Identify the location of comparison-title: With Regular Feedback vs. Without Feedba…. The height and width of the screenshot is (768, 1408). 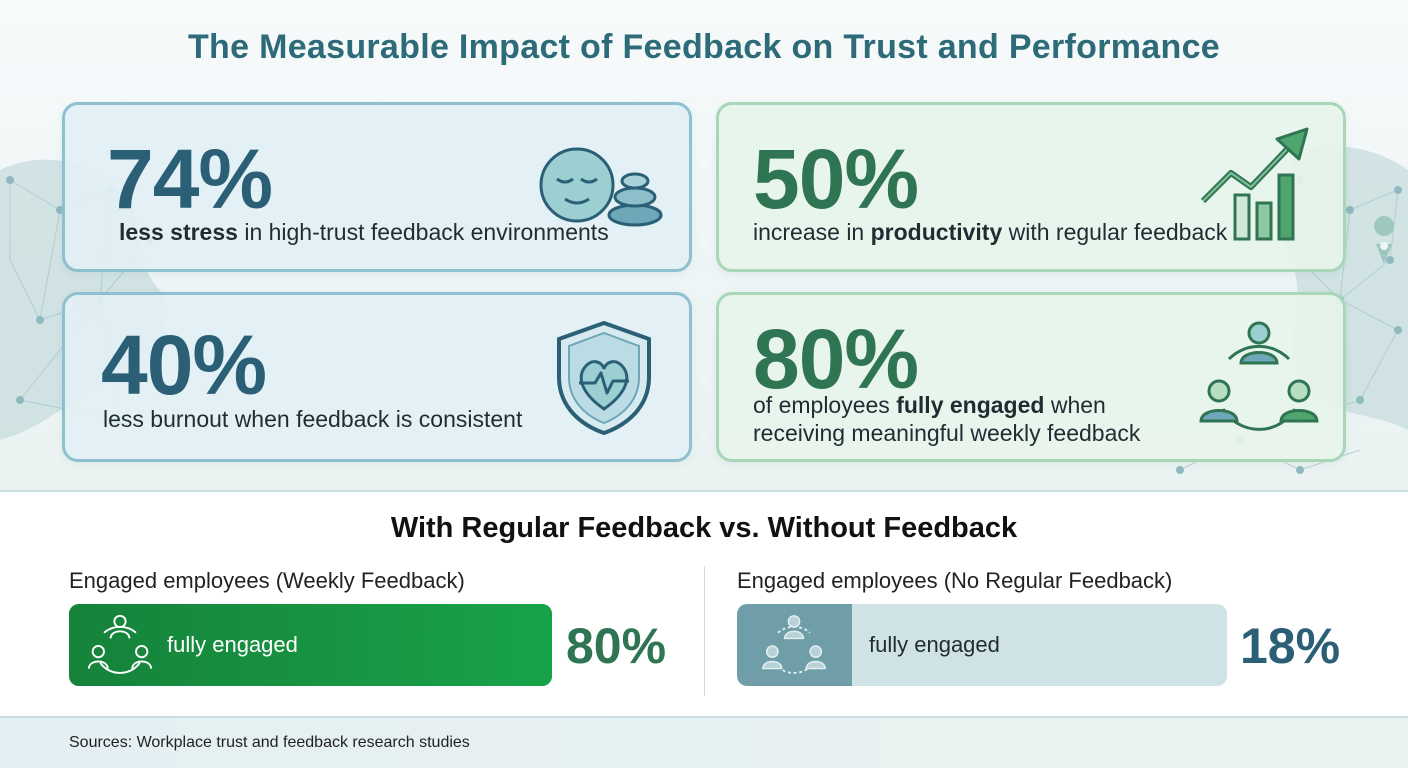
(704, 528).